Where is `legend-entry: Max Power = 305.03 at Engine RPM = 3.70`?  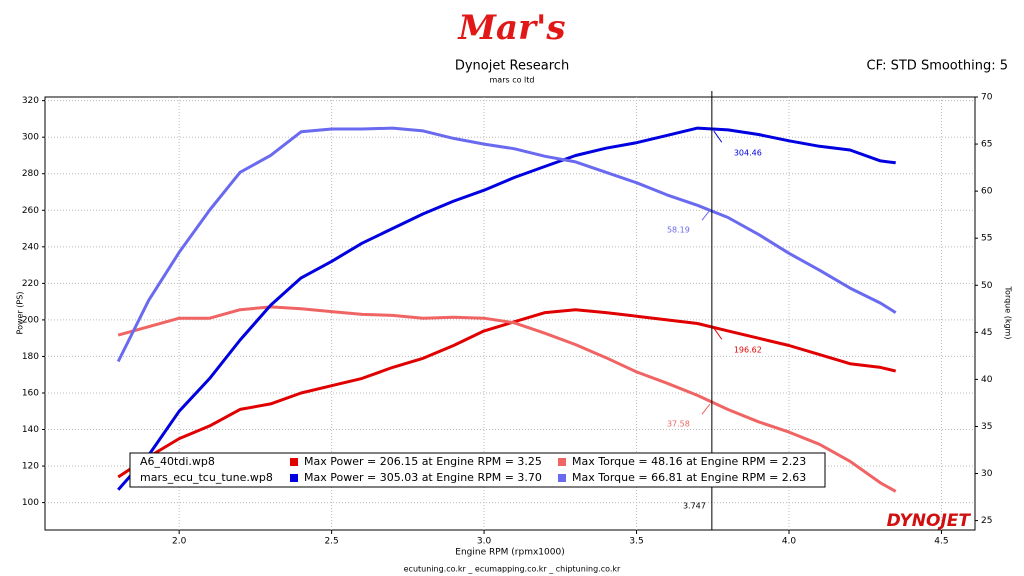
legend-entry: Max Power = 305.03 at Engine RPM = 3.70 is located at coordinates (423, 477).